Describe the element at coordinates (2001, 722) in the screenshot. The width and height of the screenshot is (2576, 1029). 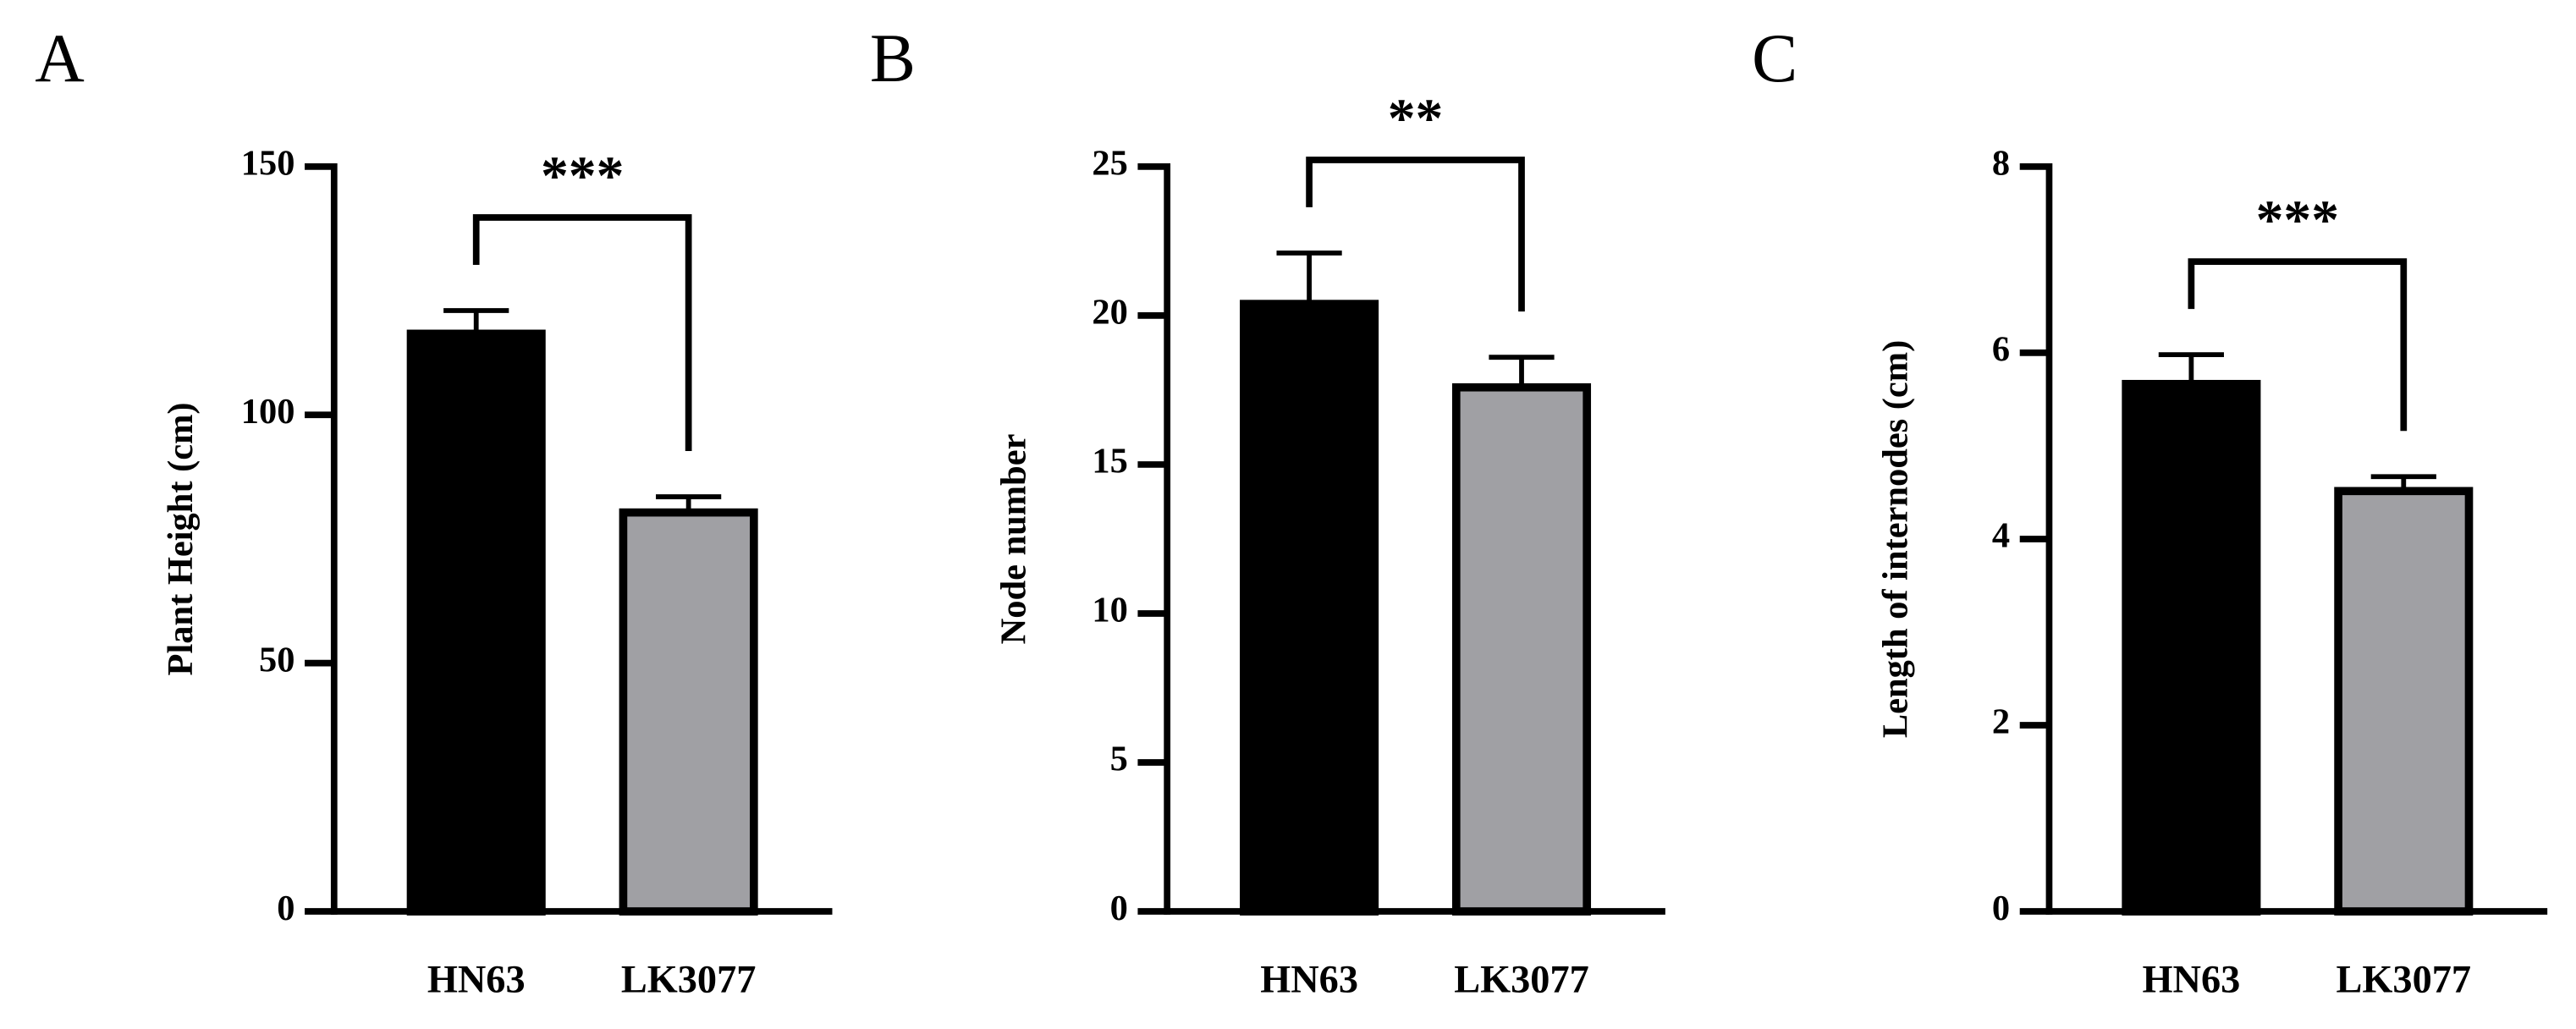
I see `y-tick-label: 2` at that location.